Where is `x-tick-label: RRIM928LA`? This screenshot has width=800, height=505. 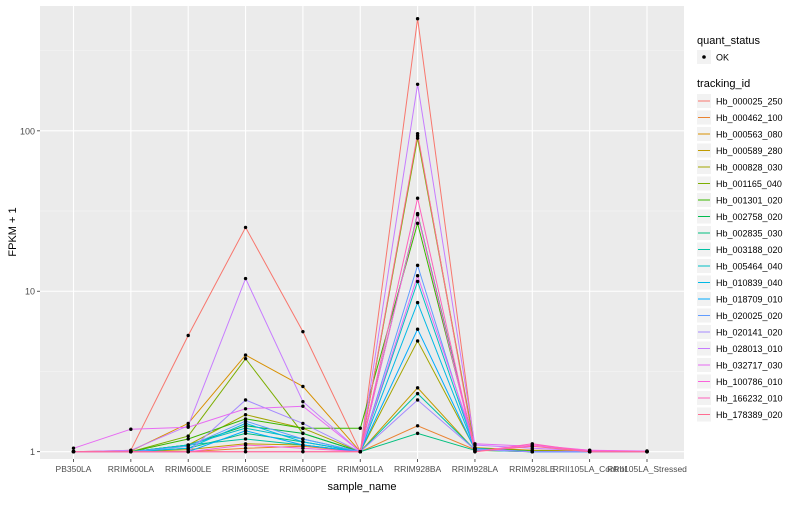
x-tick-label: RRIM928LA is located at coordinates (475, 469).